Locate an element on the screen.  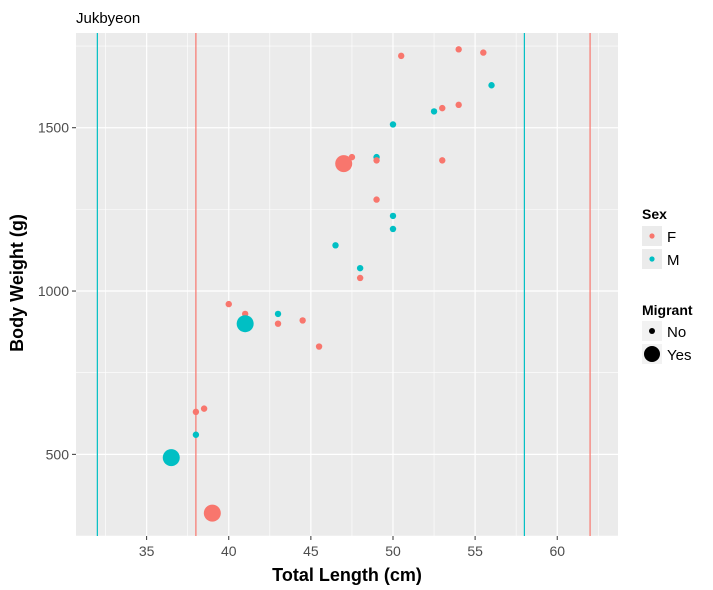
legend-label-m: M is located at coordinates (673, 260).